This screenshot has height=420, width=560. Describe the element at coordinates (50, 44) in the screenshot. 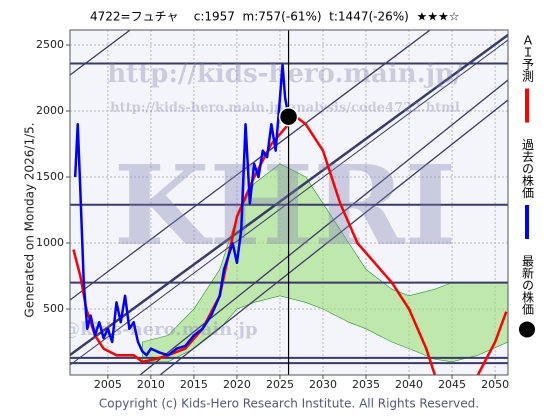

I see `y-tick-label: 2500` at that location.